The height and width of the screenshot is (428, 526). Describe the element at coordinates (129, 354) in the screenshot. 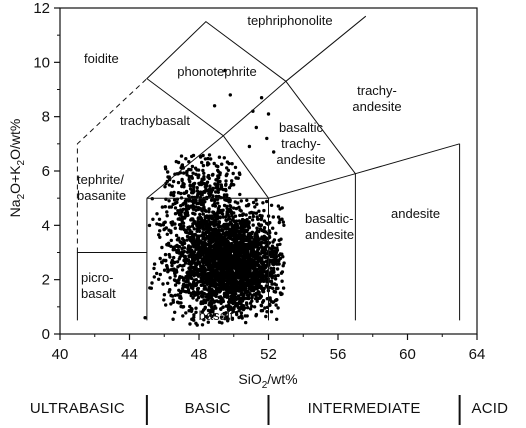

I see `x-tick-label: 44` at that location.